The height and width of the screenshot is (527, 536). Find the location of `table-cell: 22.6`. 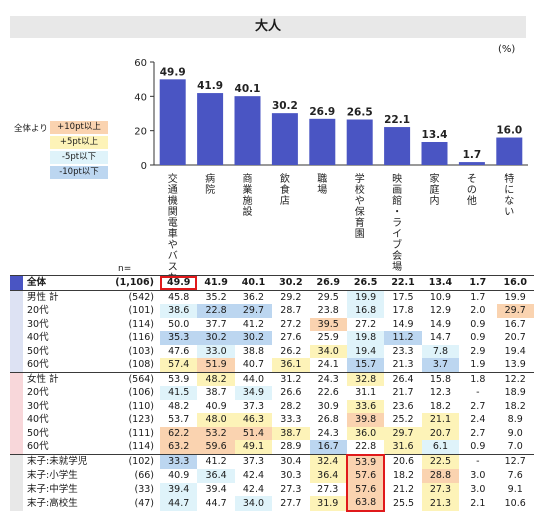

table-cell: 22.6 is located at coordinates (328, 392).